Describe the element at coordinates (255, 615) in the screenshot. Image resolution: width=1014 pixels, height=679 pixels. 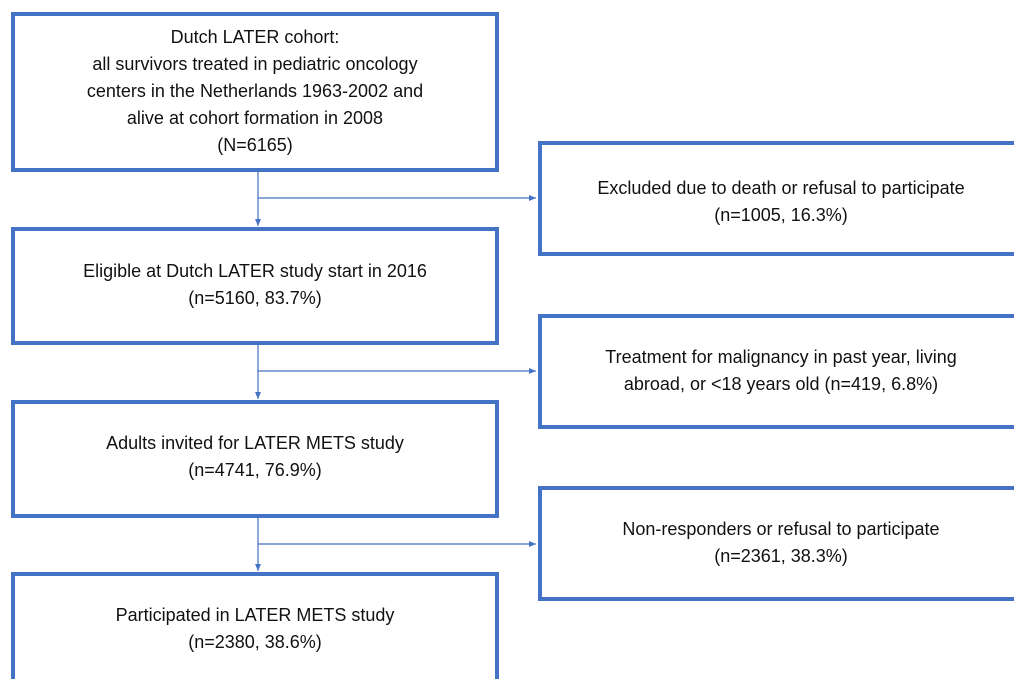
I see `node-text: Participated in LATER METS study` at that location.